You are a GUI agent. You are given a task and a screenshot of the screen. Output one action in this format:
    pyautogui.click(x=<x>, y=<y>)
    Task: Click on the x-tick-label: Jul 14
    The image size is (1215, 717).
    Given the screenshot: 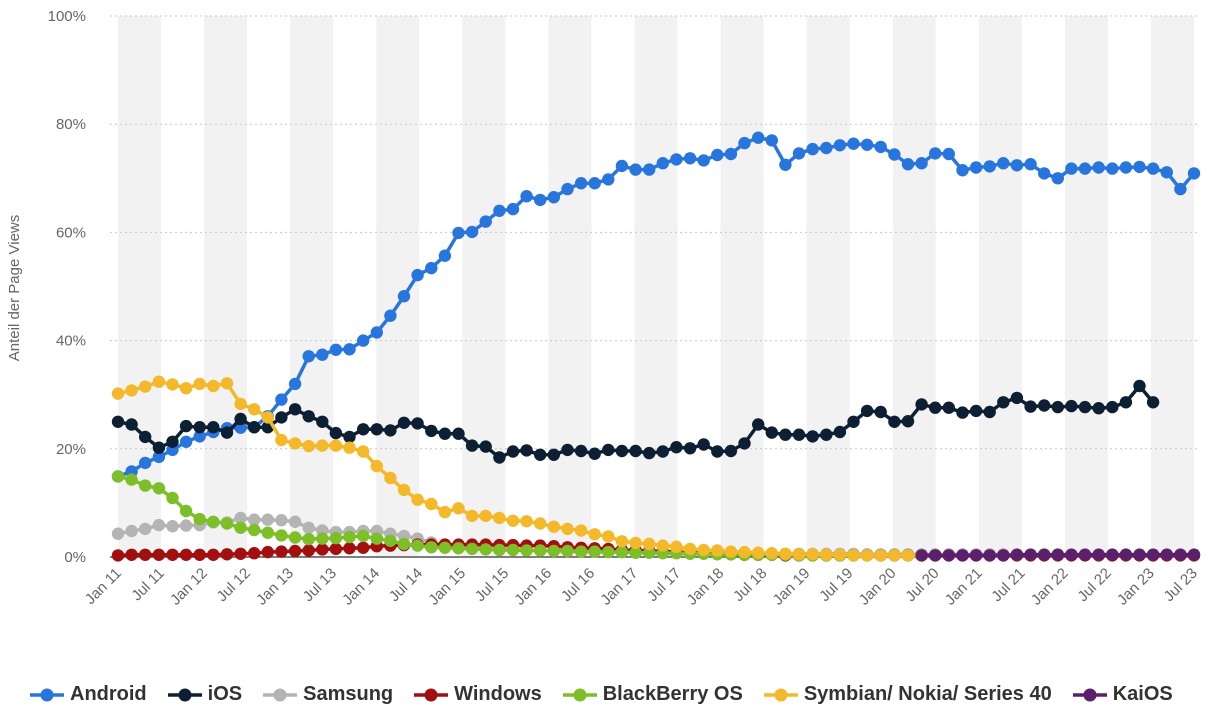 What is the action you would take?
    pyautogui.click(x=406, y=585)
    